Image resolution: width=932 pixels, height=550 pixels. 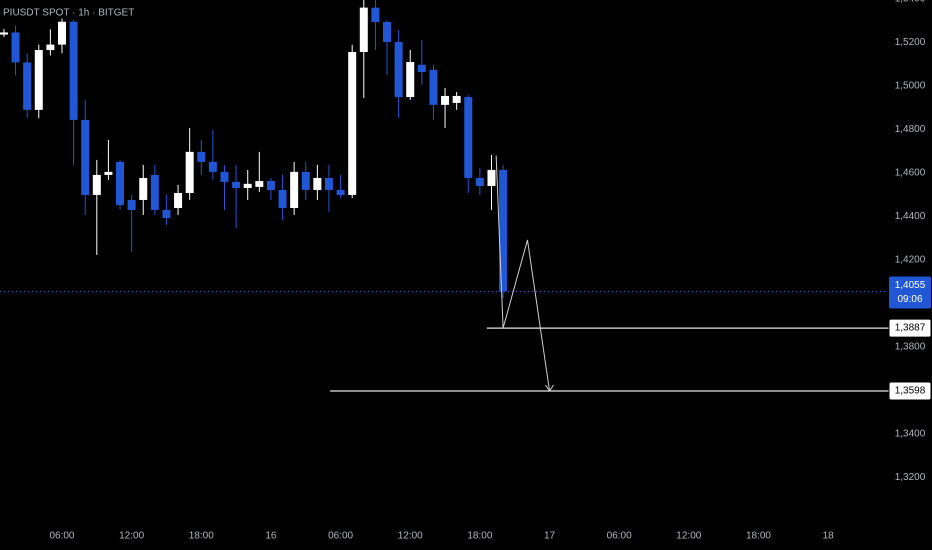 What do you see at coordinates (910, 347) in the screenshot?
I see `y-tick-label: 1,3800` at bounding box center [910, 347].